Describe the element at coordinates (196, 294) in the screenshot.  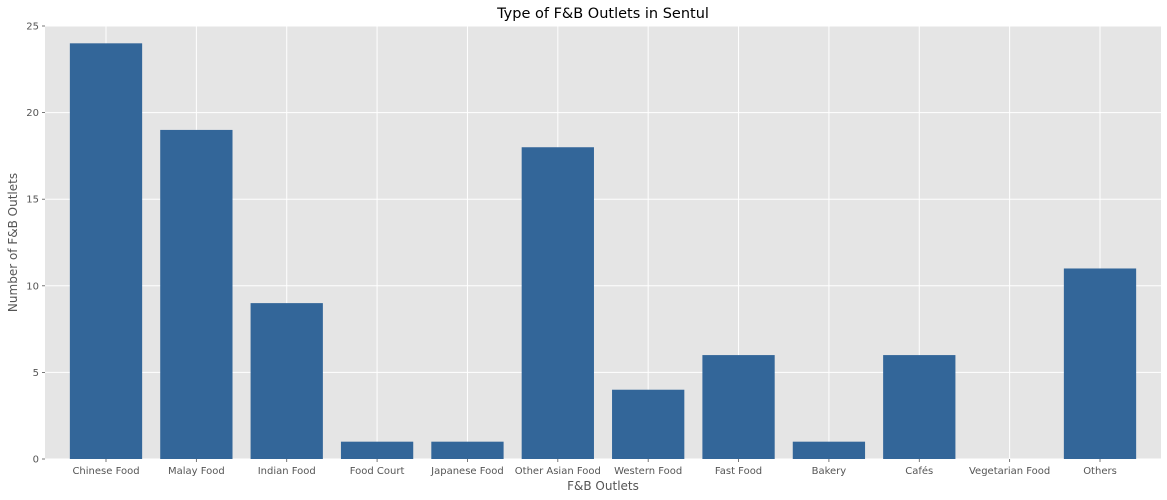
I see `bar-malay-food` at that location.